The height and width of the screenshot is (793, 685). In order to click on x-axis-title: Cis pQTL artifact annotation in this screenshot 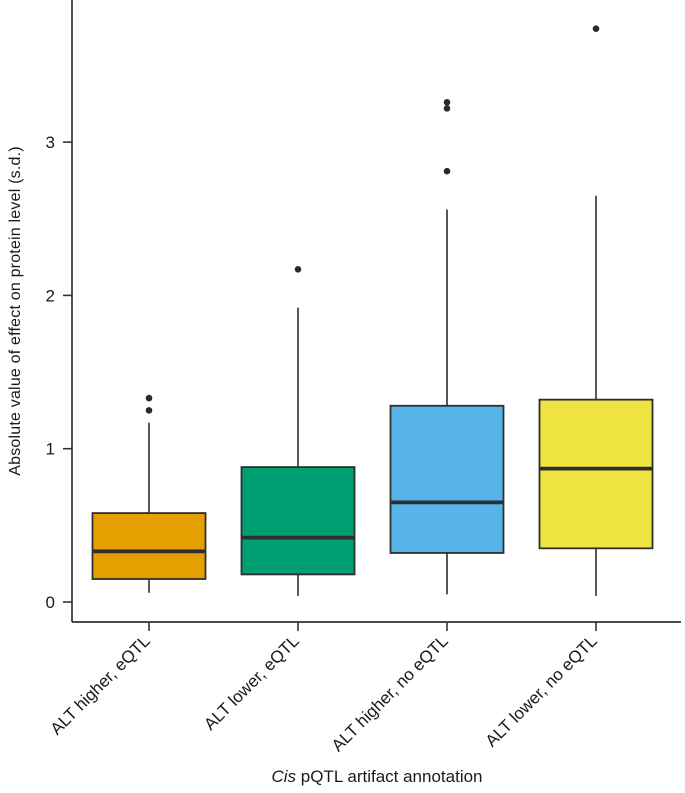, I will do `click(377, 777)`.